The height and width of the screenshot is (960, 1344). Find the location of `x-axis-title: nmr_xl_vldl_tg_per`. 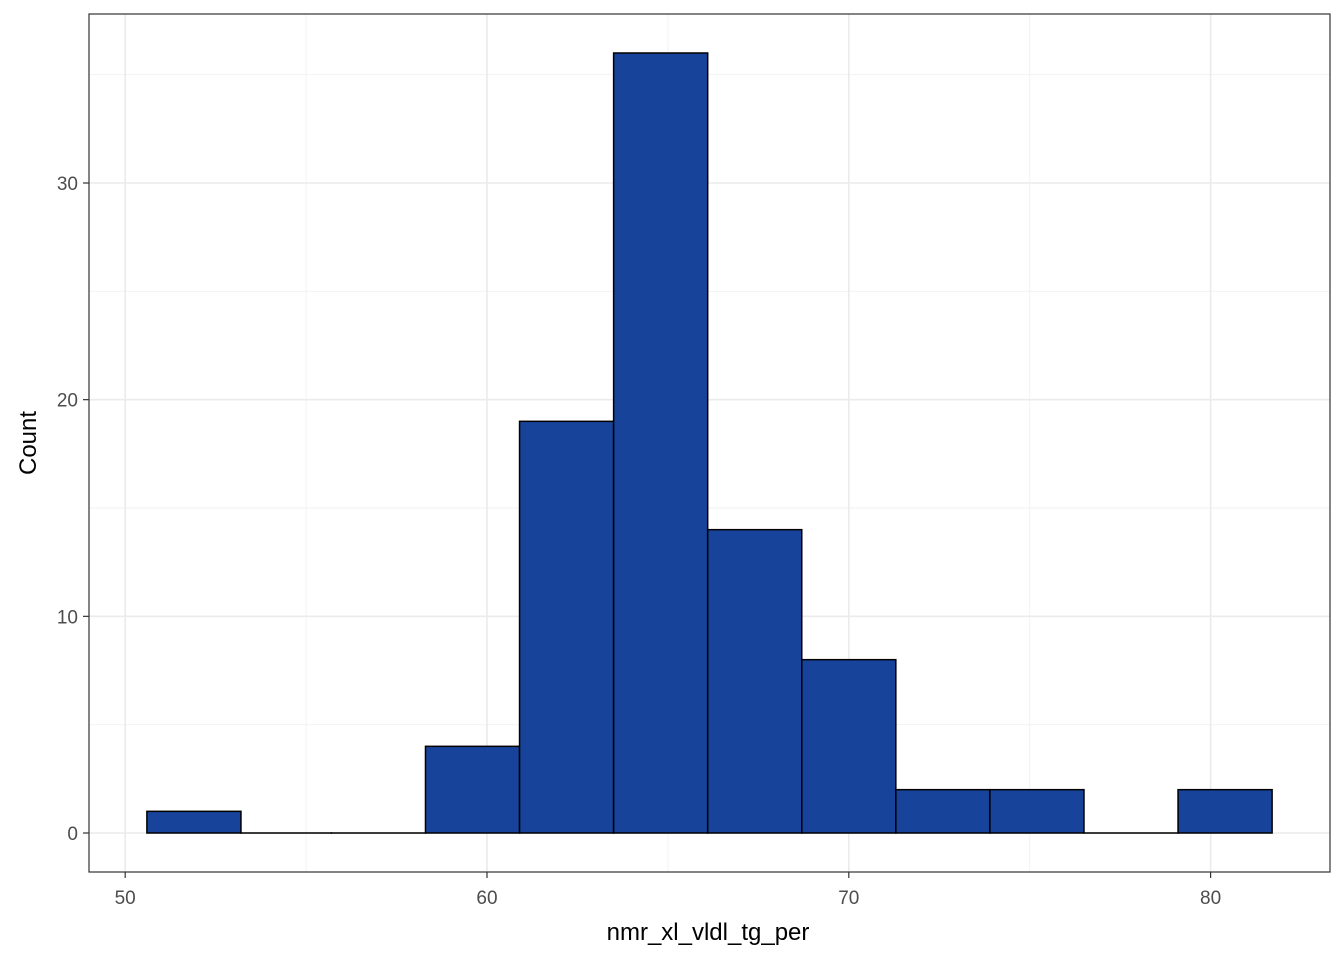

x-axis-title: nmr_xl_vldl_tg_per is located at coordinates (708, 932).